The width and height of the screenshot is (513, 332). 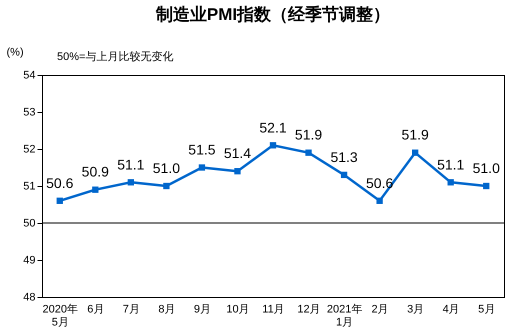 I want to click on data-label: 51.3, so click(x=344, y=156).